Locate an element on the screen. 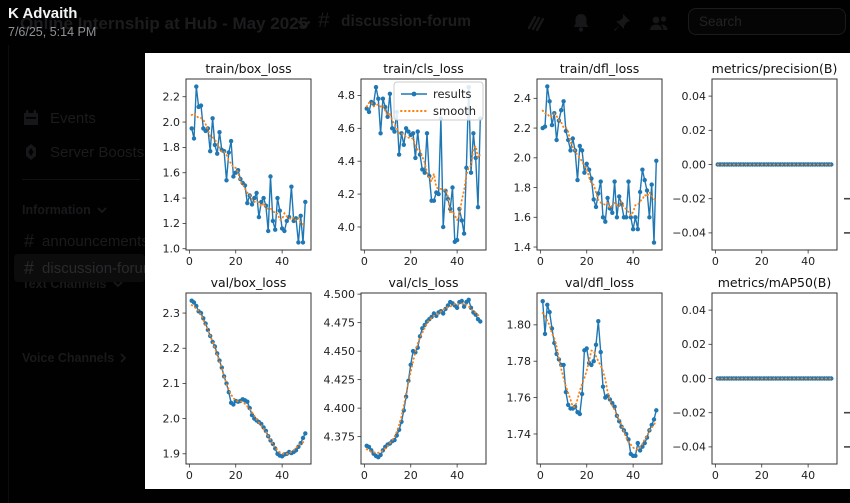  cropped-next-column-ticks is located at coordinates (847, 322).